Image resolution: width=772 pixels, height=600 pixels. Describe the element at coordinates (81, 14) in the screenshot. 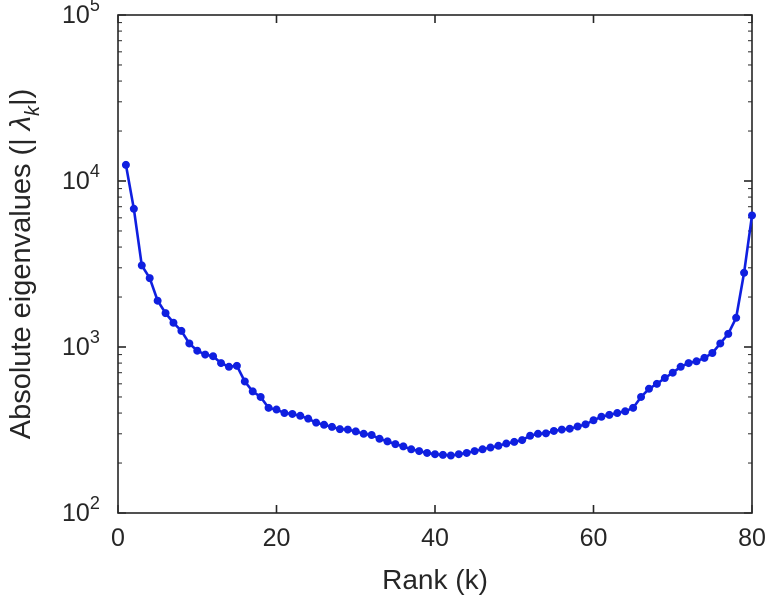

I see `y-tick-label: 10⁵` at that location.